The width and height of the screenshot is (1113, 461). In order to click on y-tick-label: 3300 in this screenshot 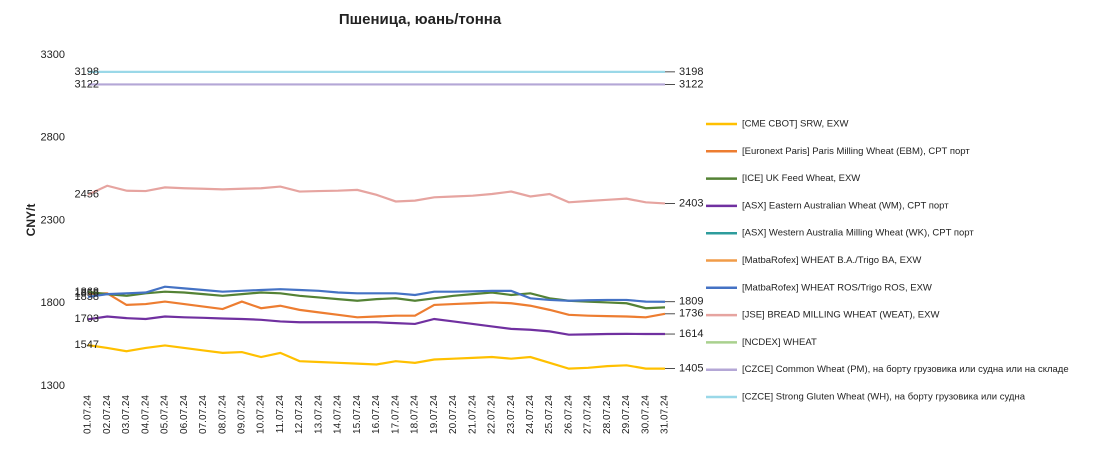, I will do `click(53, 55)`.